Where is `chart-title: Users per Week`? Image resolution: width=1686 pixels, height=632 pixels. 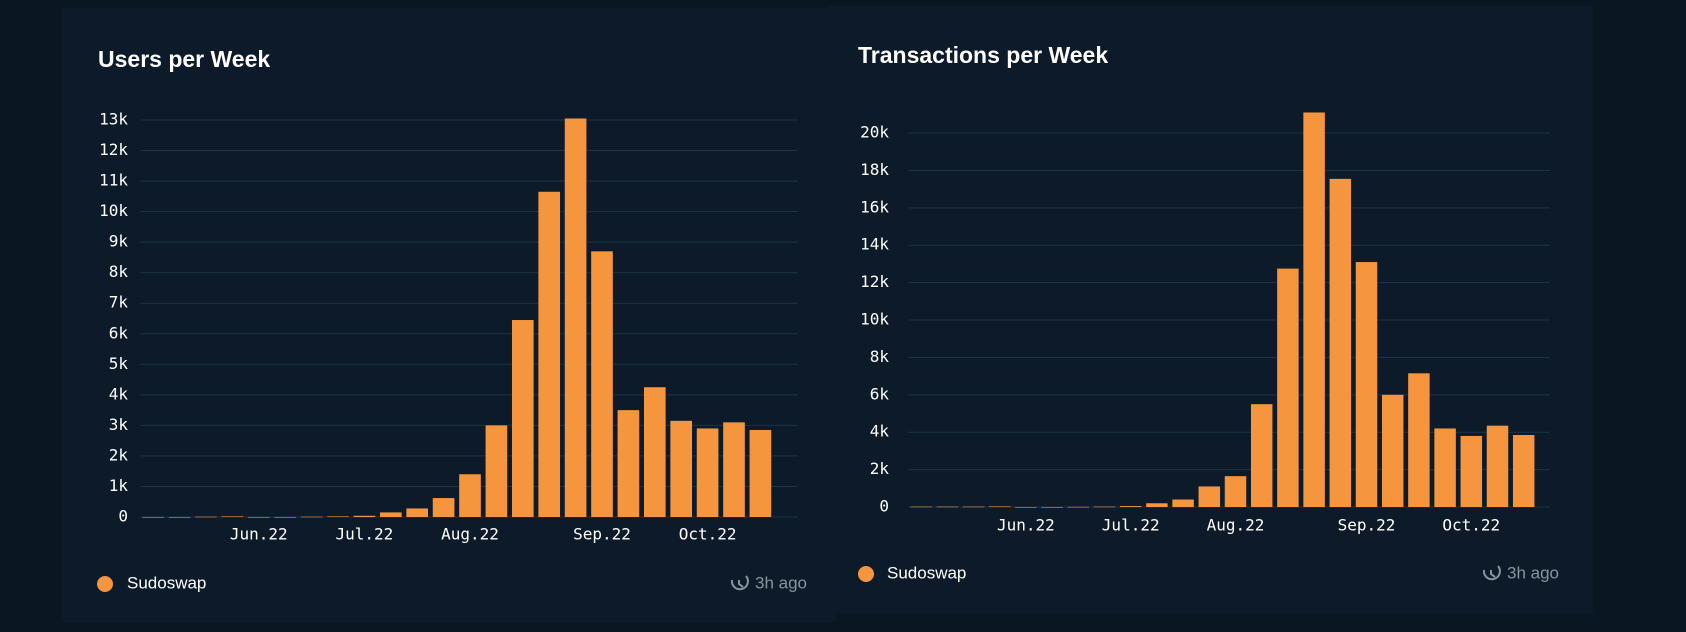 chart-title: Users per Week is located at coordinates (184, 59).